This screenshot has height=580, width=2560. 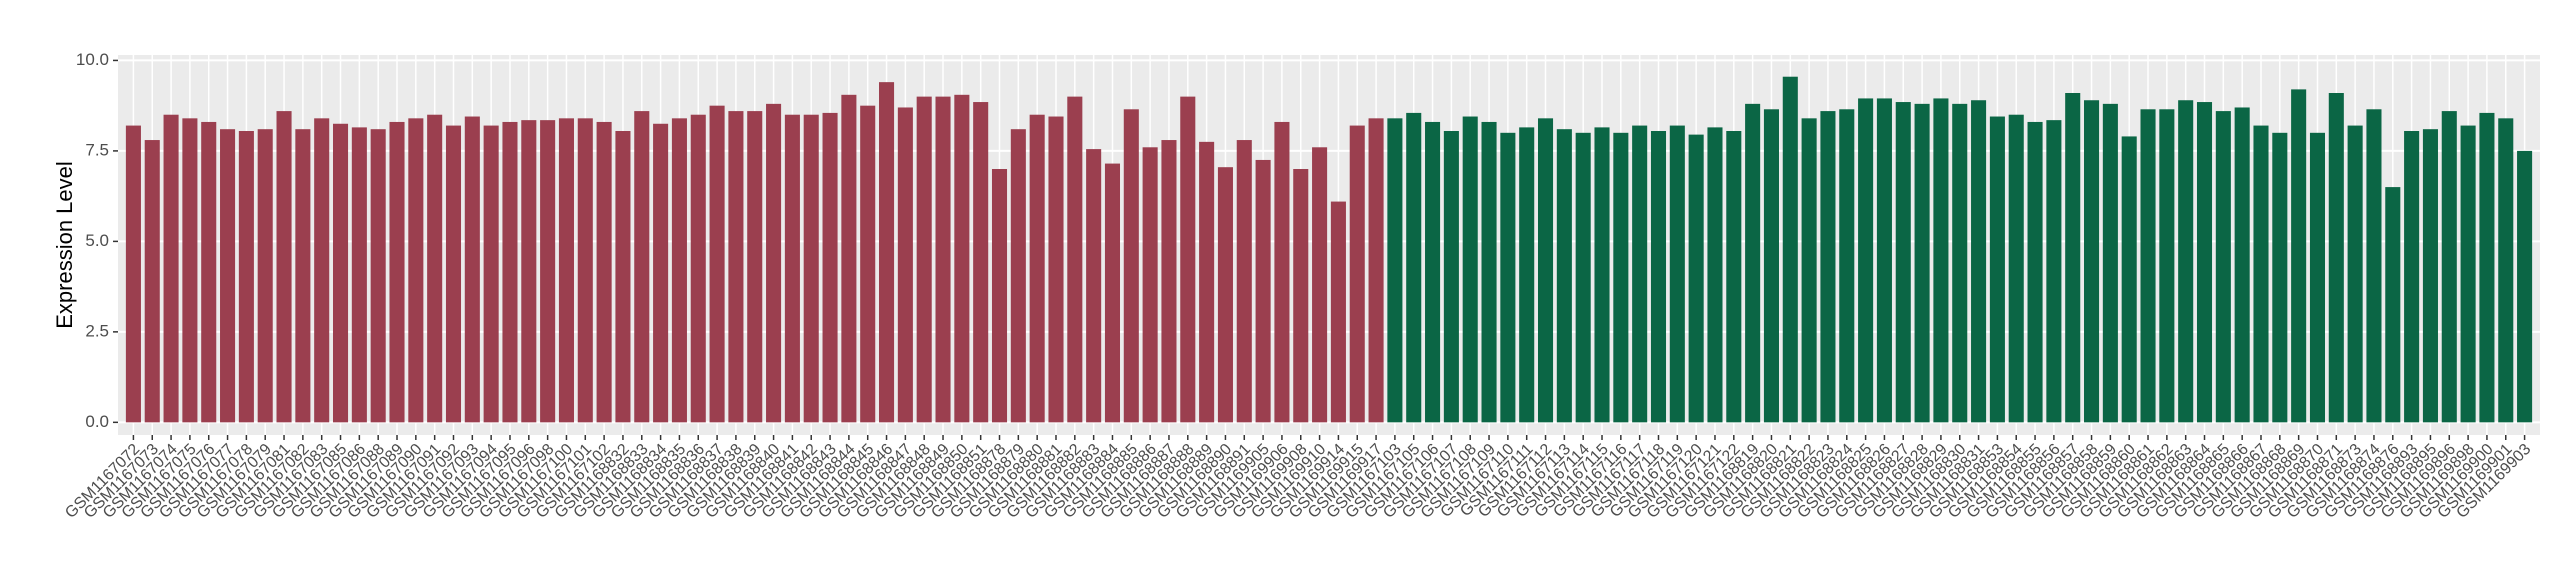 I want to click on y-tick-label: 5.0, so click(x=97, y=240).